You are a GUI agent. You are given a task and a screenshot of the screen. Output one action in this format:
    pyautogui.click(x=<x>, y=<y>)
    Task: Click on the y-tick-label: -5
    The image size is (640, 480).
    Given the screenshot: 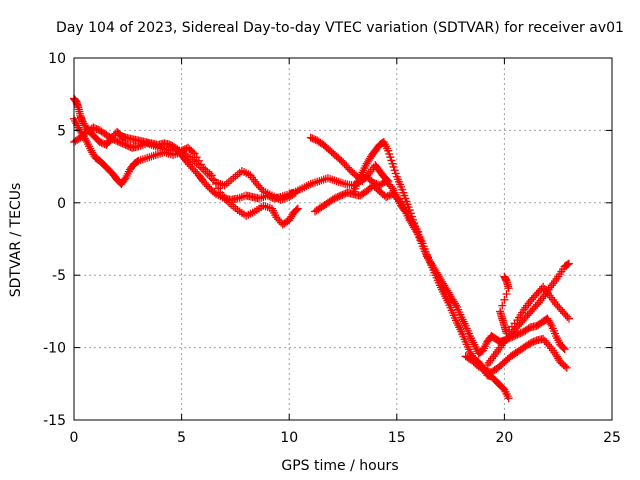 What is the action you would take?
    pyautogui.click(x=59, y=276)
    